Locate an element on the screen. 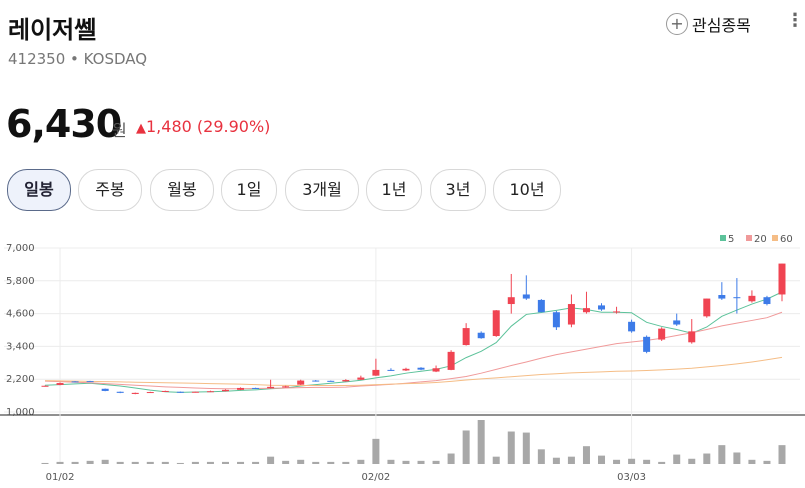 This screenshot has height=488, width=805. y-tick-label: 1,000 is located at coordinates (20, 412).